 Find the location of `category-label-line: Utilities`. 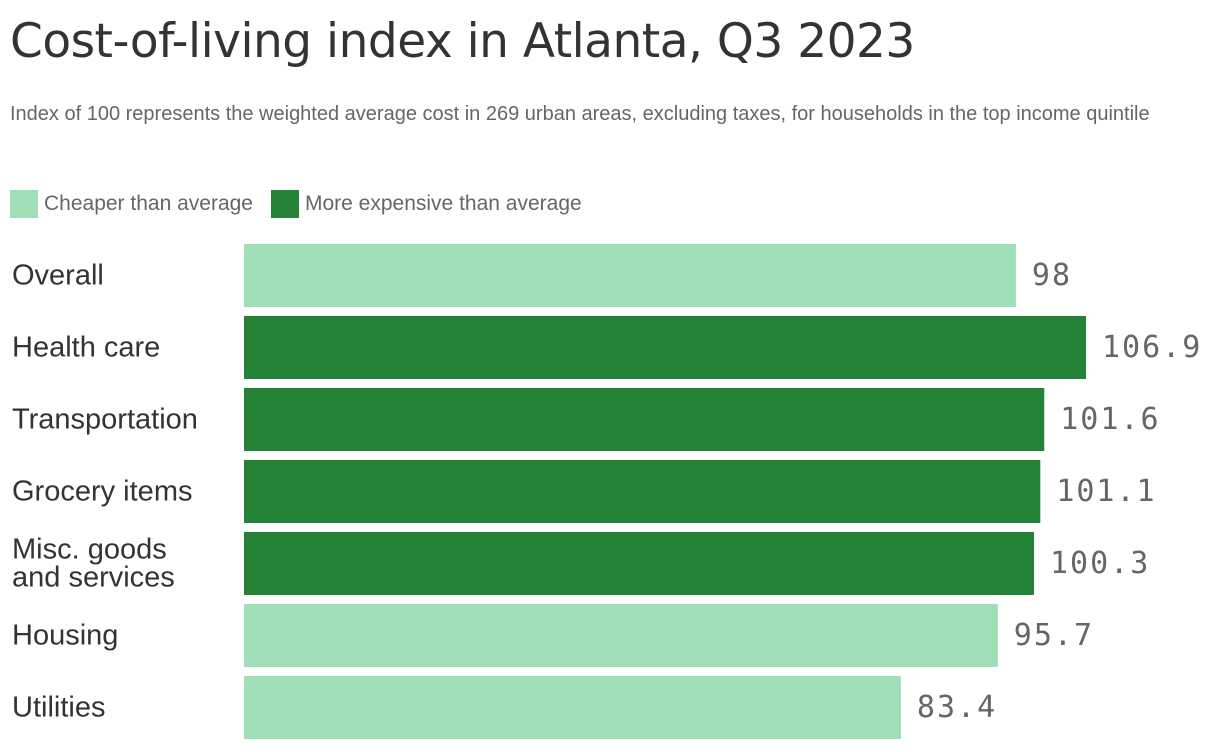

category-label-line: Utilities is located at coordinates (58, 708).